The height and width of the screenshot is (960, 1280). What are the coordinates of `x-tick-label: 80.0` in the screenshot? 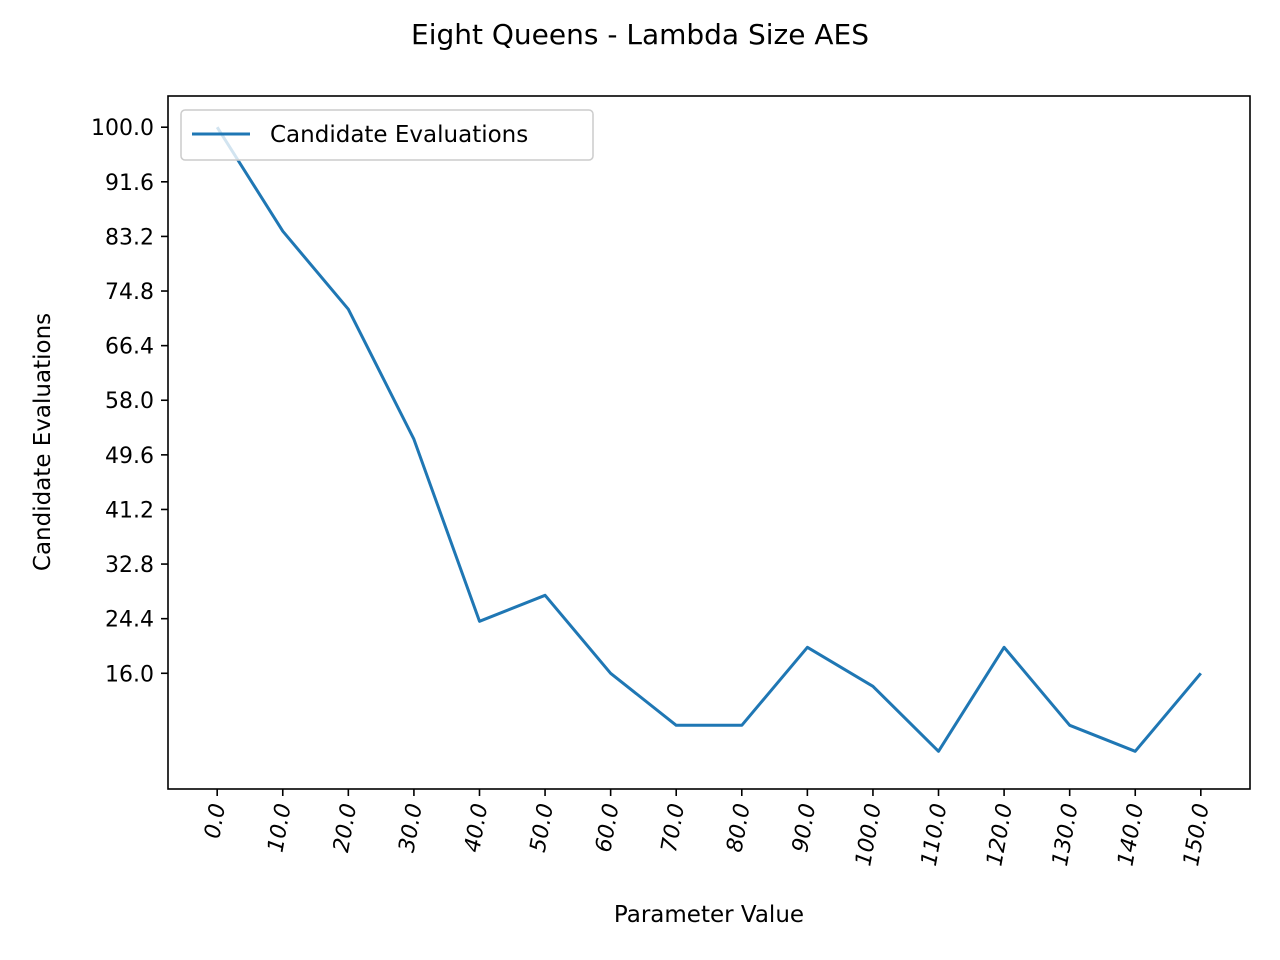 It's located at (739, 828).